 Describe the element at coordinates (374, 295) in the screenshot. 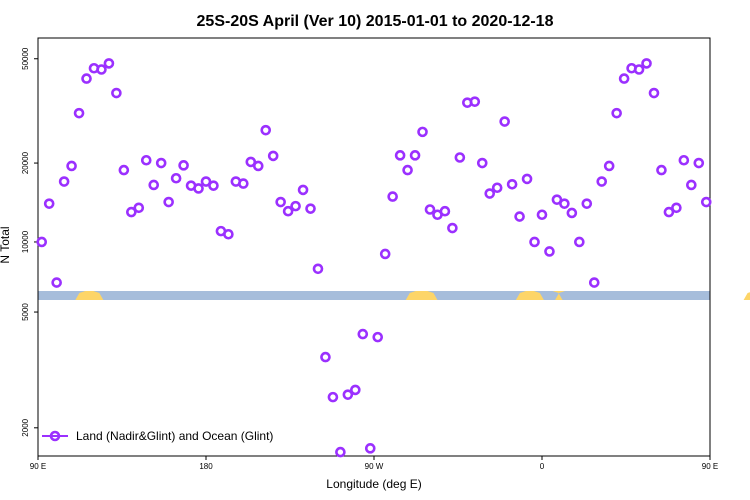

I see `ocean-band` at that location.